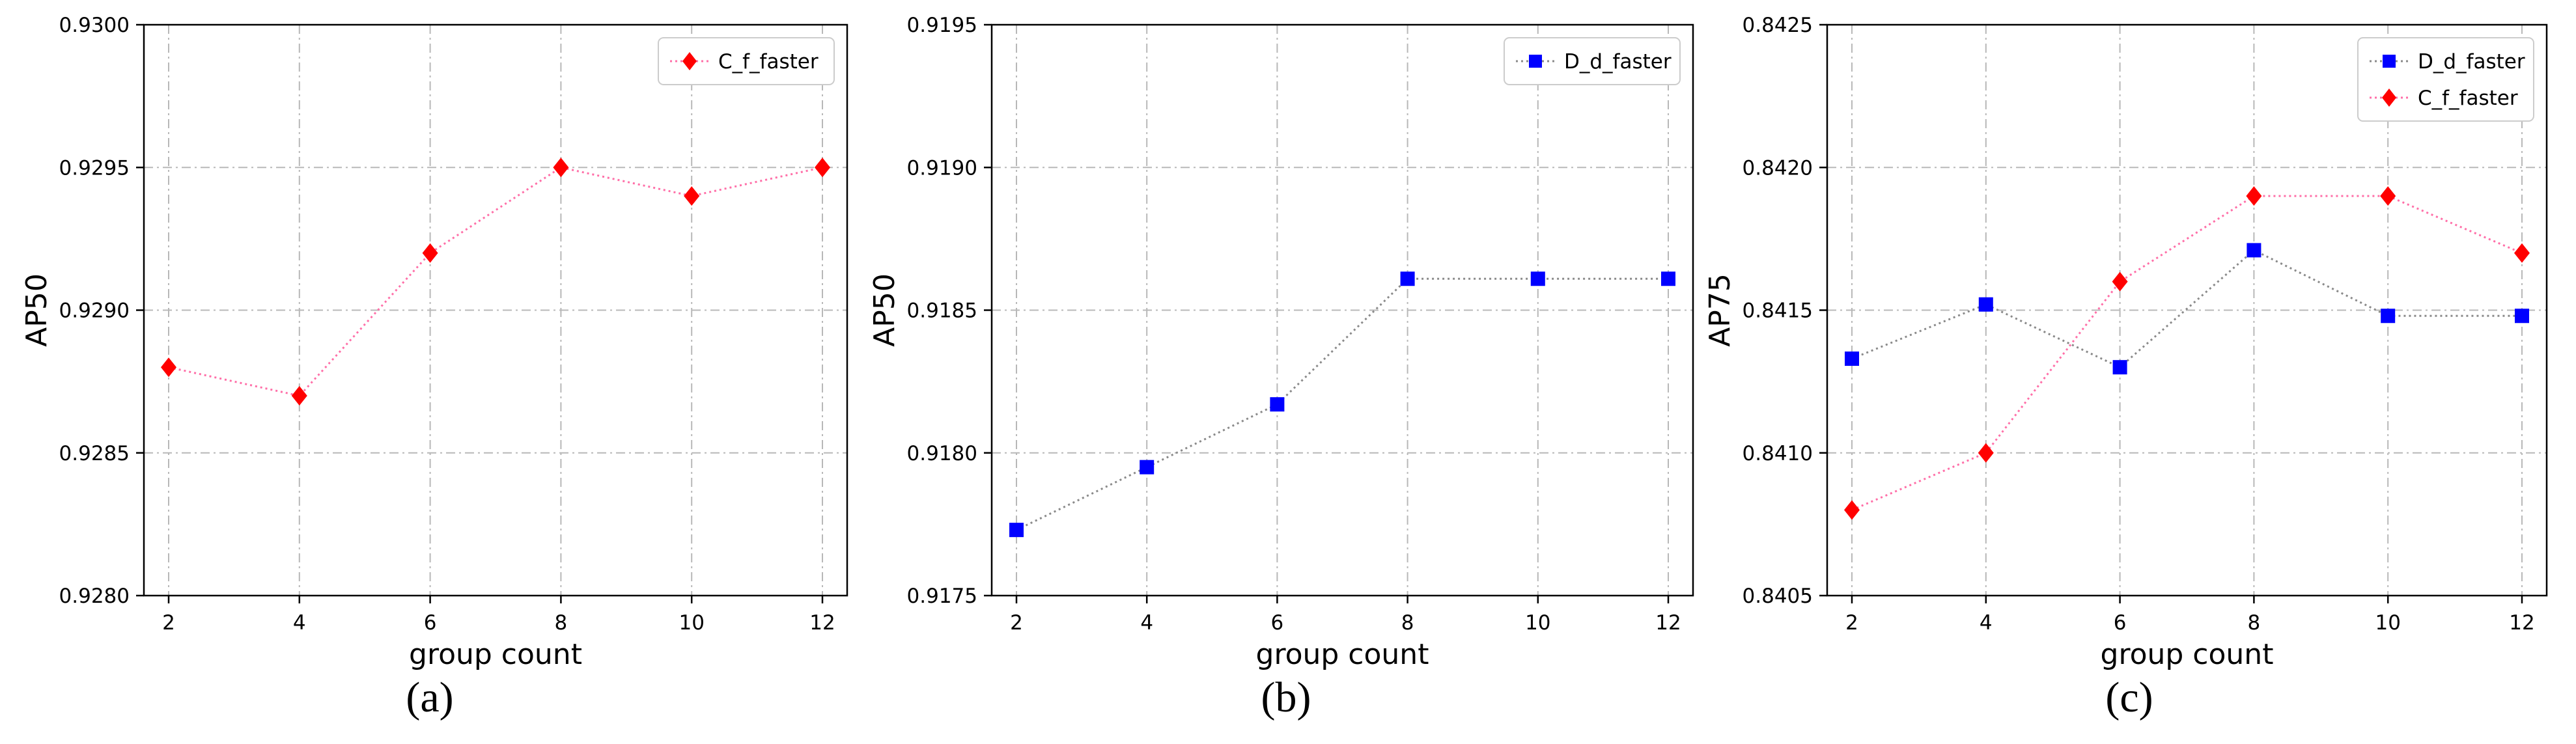  I want to click on y-tick-label: 0.9280, so click(94, 596).